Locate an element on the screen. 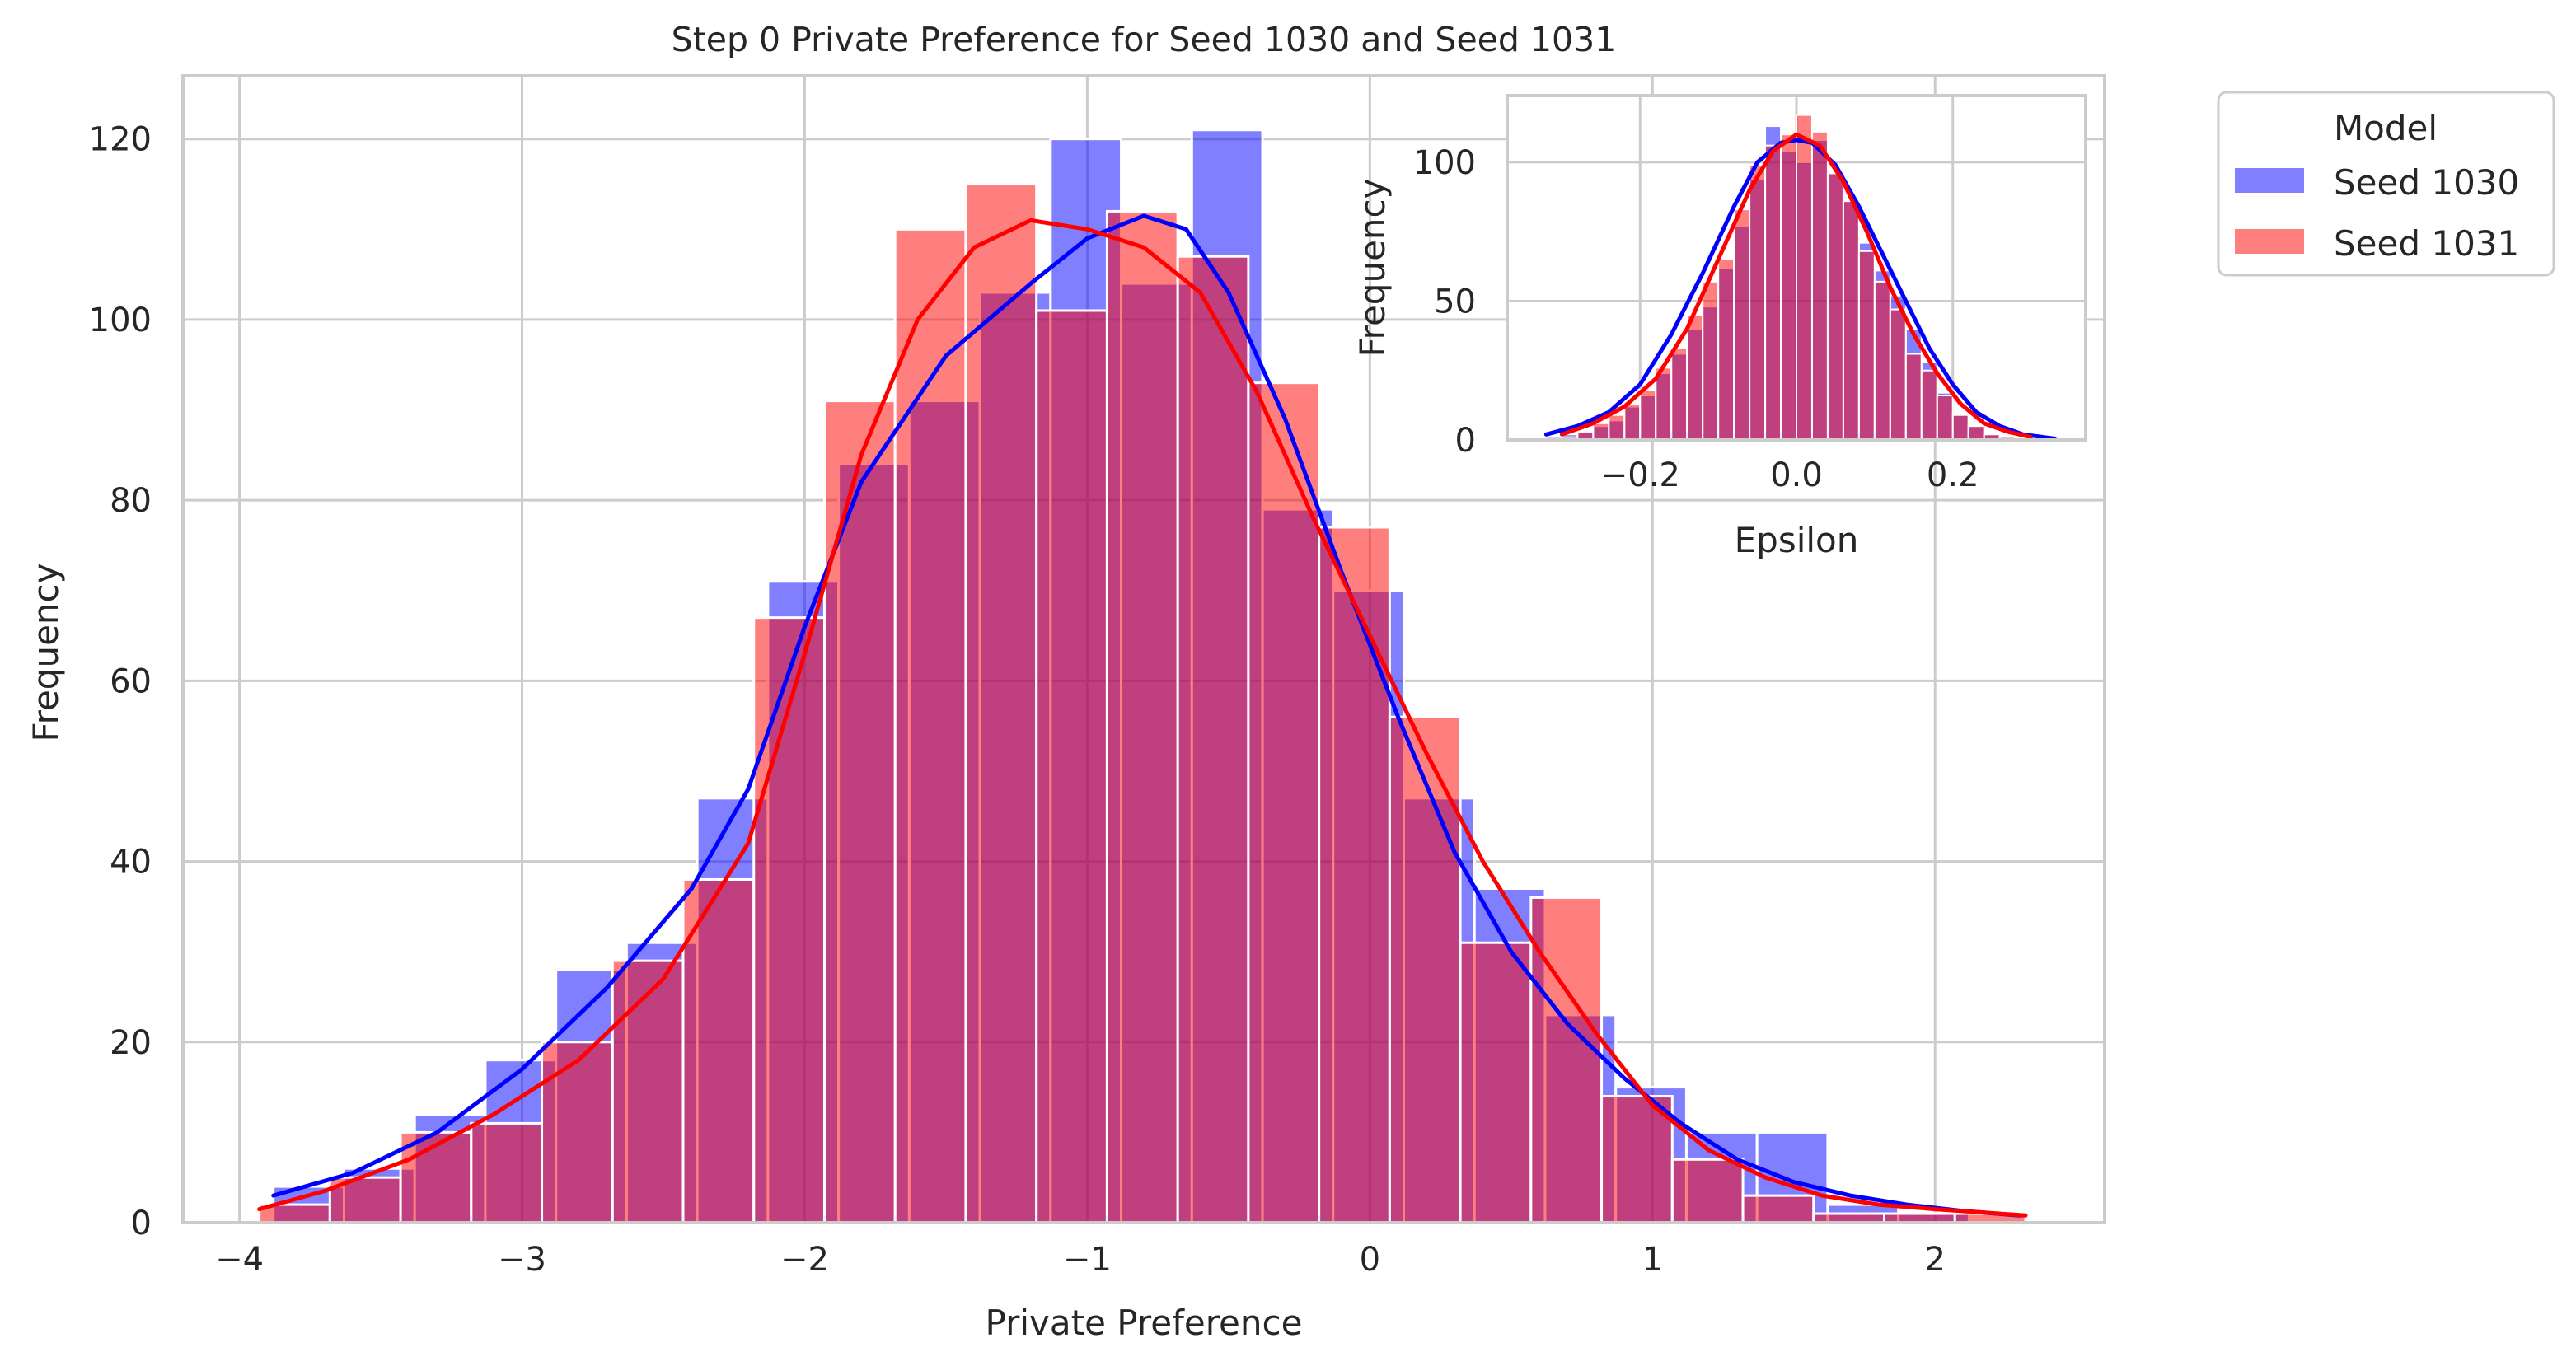 Image resolution: width=2576 pixels, height=1366 pixels. y-tick-label: 80 is located at coordinates (131, 501).